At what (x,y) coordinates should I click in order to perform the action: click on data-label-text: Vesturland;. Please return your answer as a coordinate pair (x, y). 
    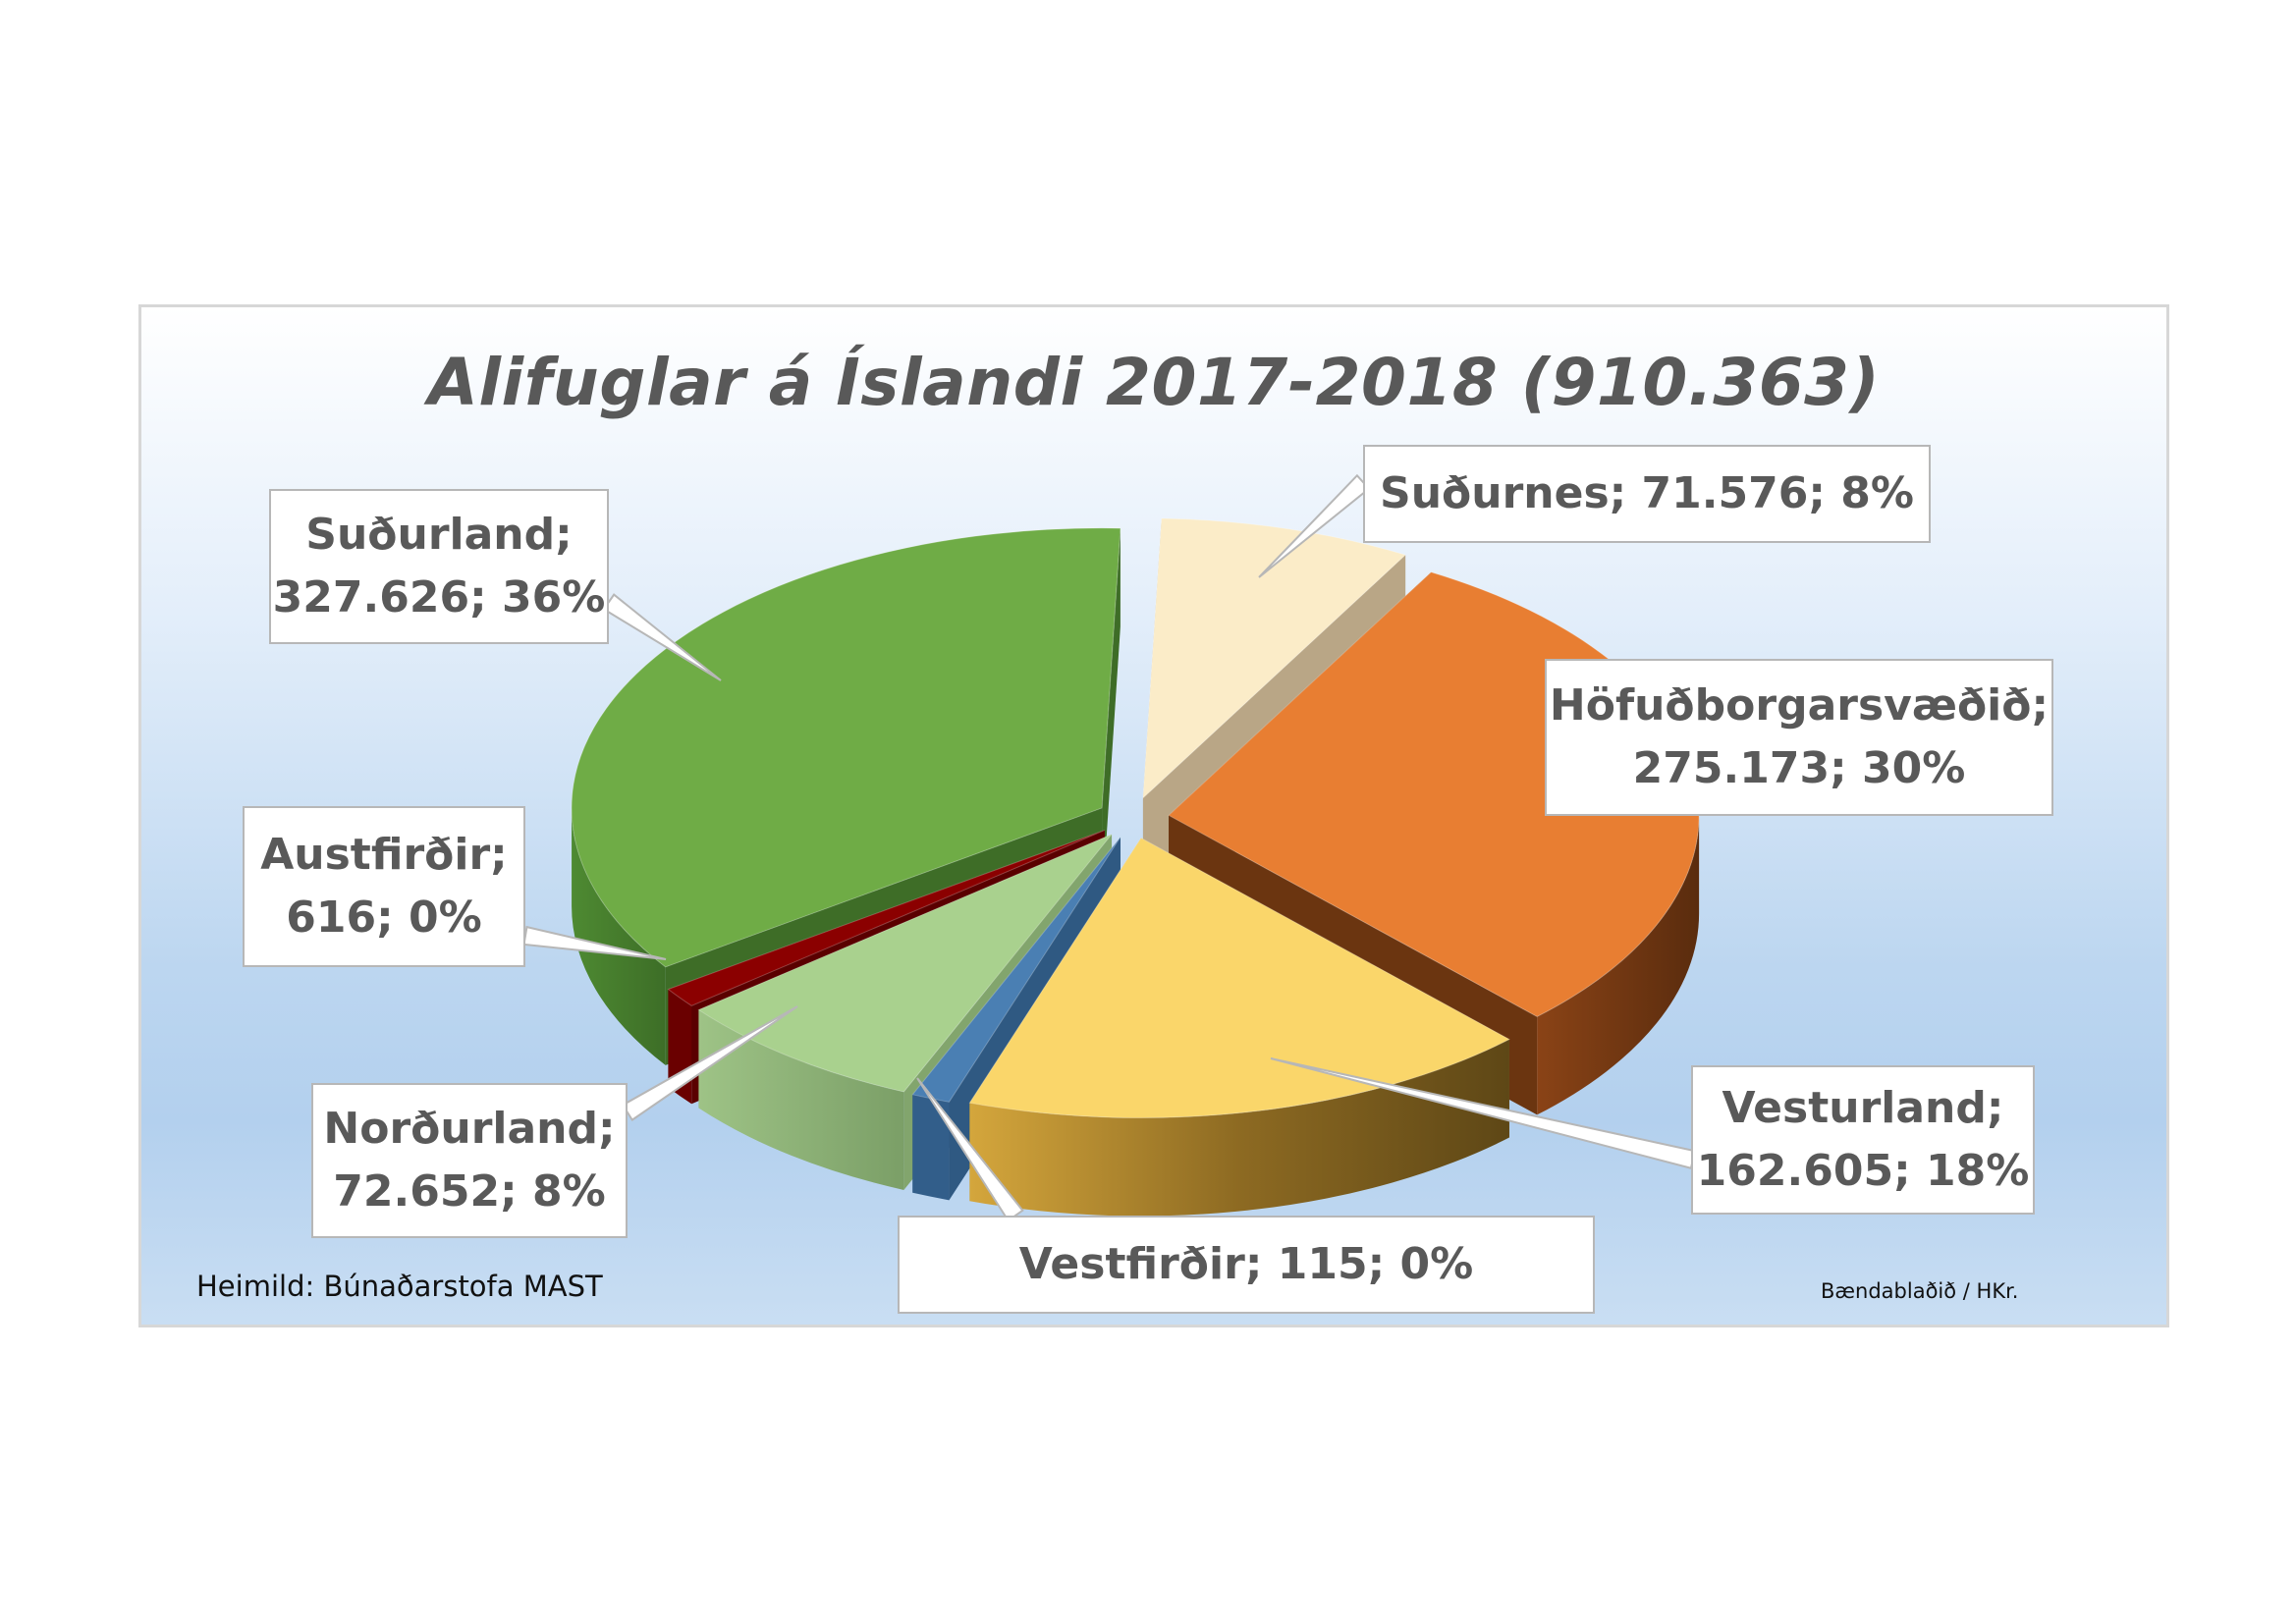
    Looking at the image, I should click on (1863, 1108).